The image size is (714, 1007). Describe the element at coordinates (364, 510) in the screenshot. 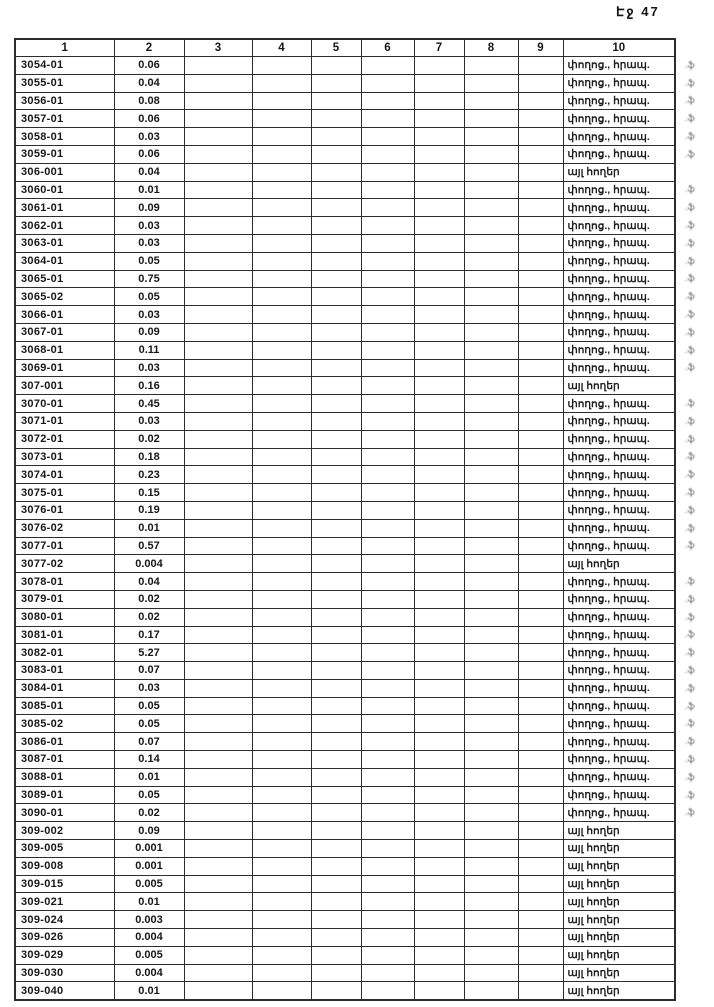

I see `table-row: 3076-01 0.19 փողոց., հրապ. .ֆ` at that location.